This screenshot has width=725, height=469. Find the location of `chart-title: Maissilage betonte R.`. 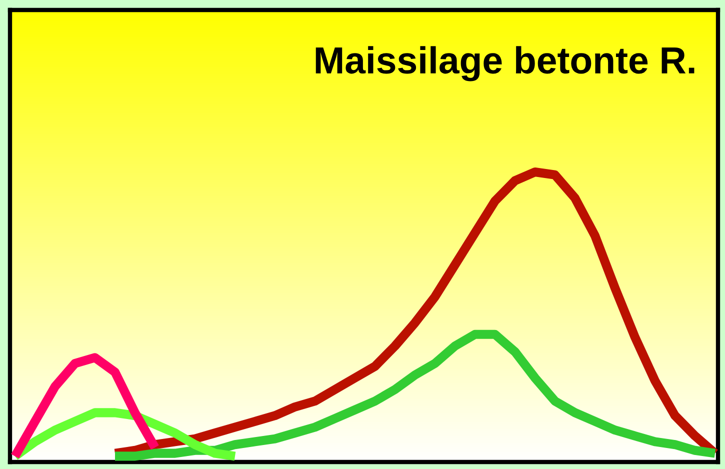

chart-title: Maissilage betonte R. is located at coordinates (505, 64).